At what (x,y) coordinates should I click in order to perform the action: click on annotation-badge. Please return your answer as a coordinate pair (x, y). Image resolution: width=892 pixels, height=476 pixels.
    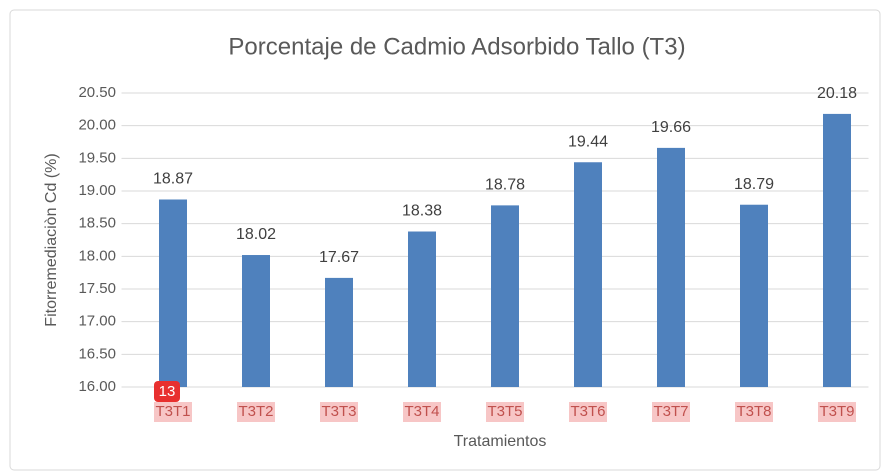
    Looking at the image, I should click on (167, 391).